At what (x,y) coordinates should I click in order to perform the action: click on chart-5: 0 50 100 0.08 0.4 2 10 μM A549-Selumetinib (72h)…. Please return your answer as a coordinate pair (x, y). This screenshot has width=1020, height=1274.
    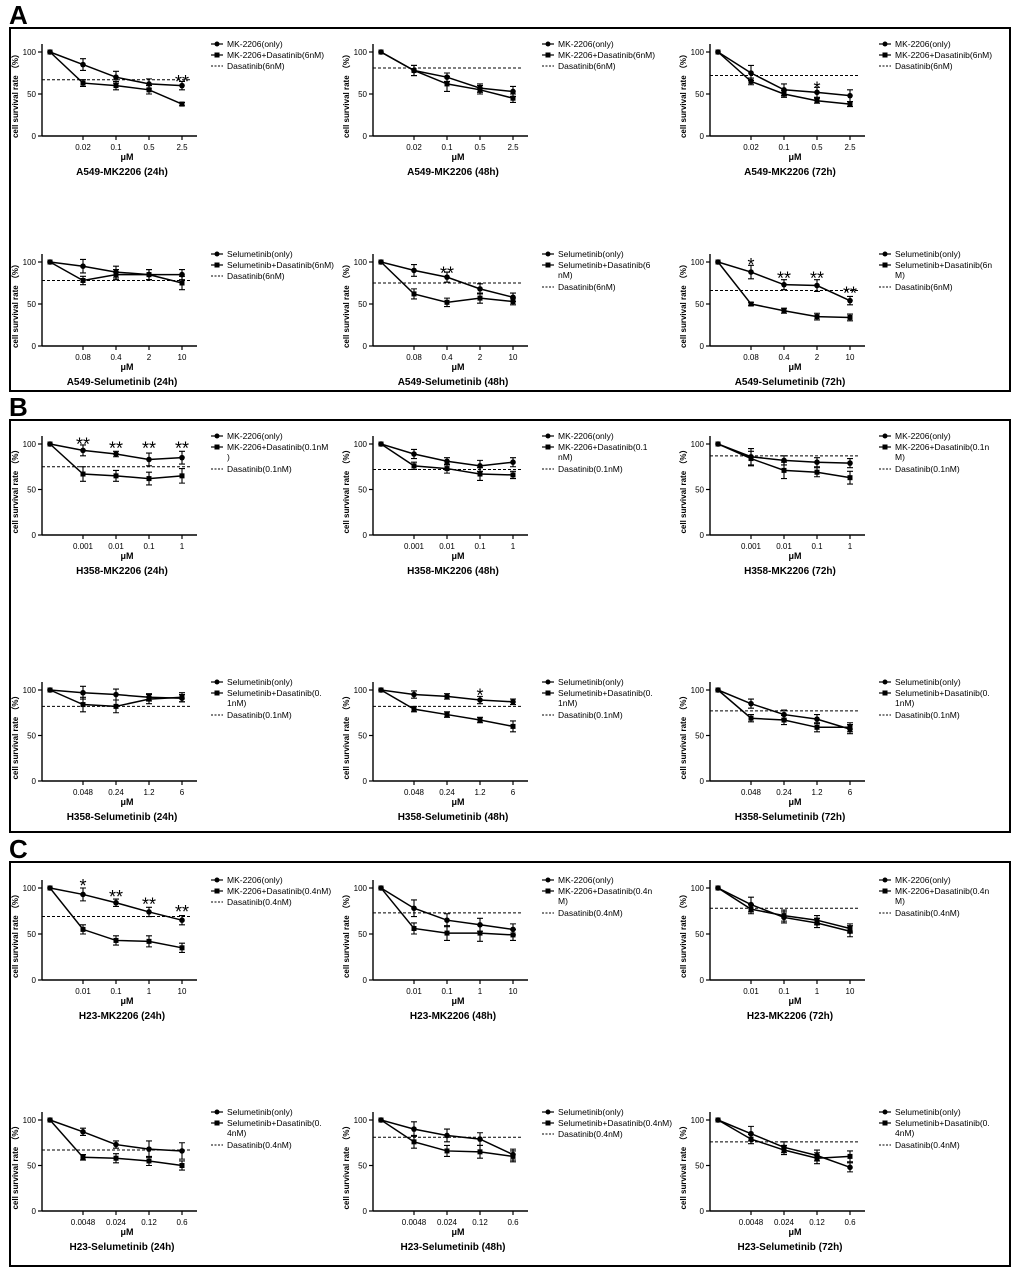
    Looking at the image, I should click on (835, 318).